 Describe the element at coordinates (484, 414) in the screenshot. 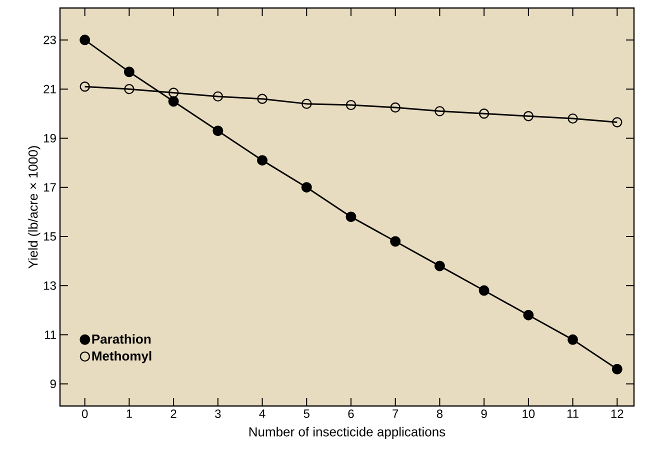

I see `x-tick-label: 9` at that location.